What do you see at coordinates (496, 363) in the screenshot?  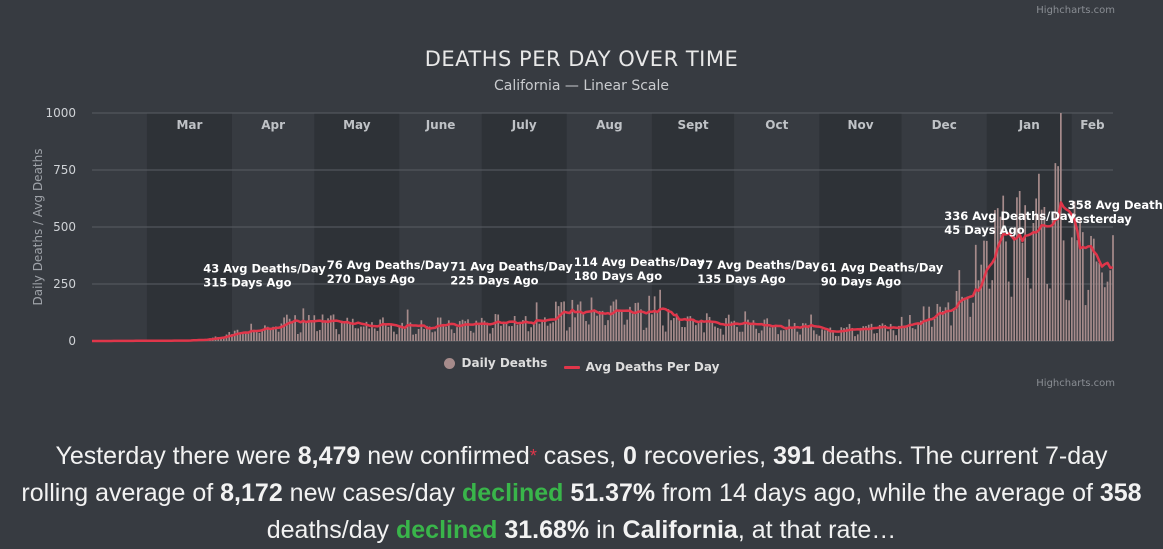 I see `legend-item-daily-deaths: Daily Deaths` at bounding box center [496, 363].